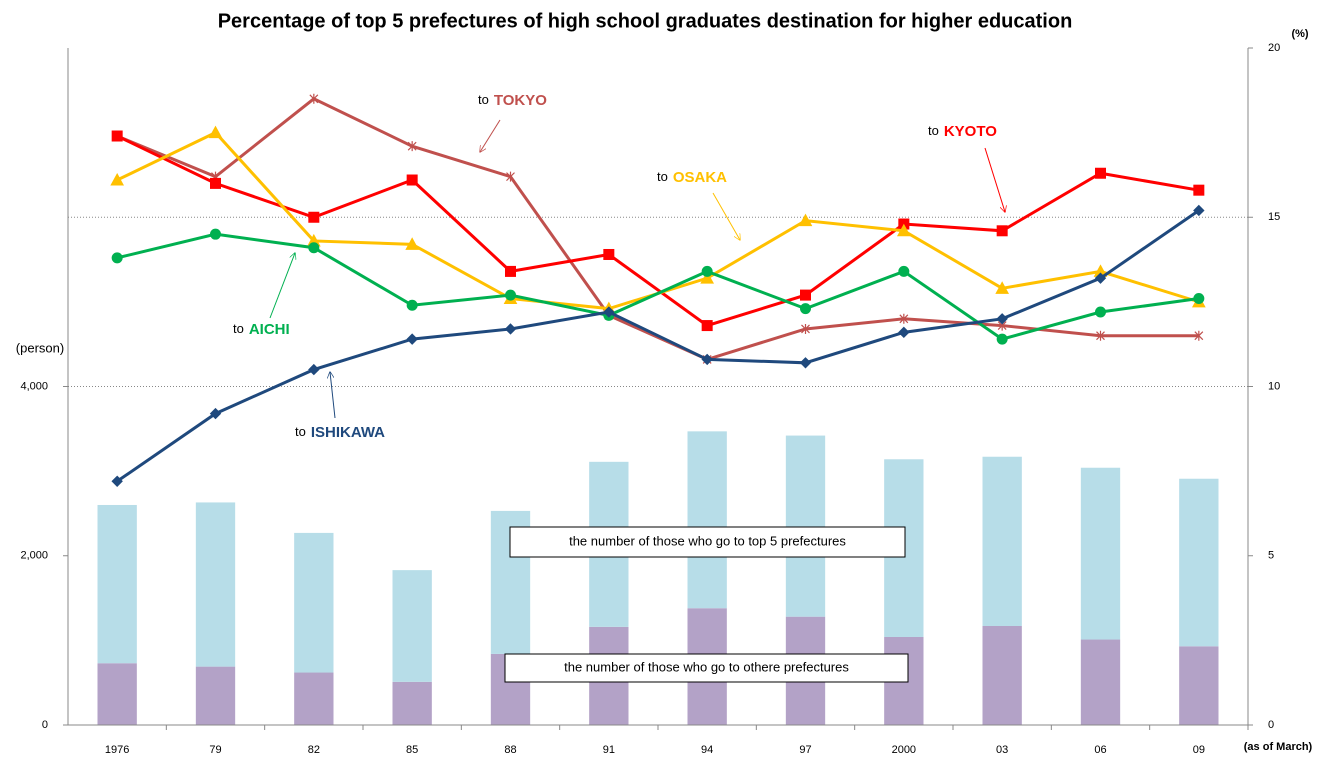 Image resolution: width=1333 pixels, height=763 pixels. What do you see at coordinates (1002, 750) in the screenshot?
I see `x-tick-label: 03` at bounding box center [1002, 750].